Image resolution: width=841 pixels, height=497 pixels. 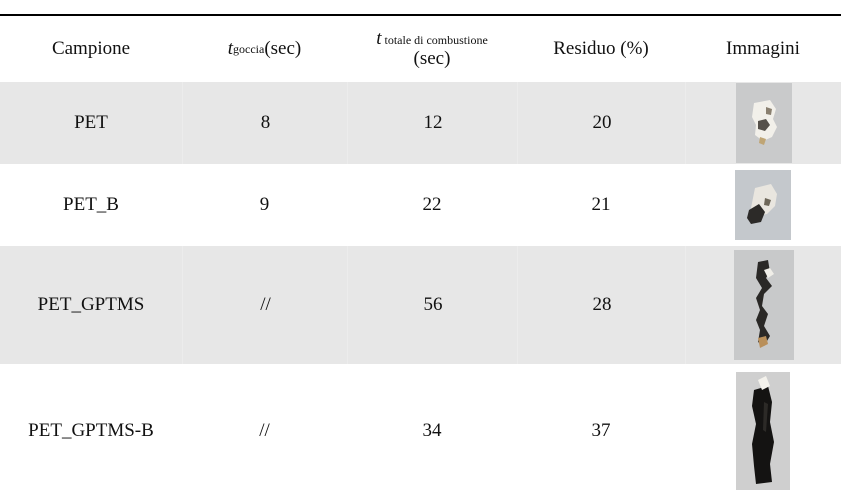 I want to click on cell-residuo: 37, so click(x=601, y=430).